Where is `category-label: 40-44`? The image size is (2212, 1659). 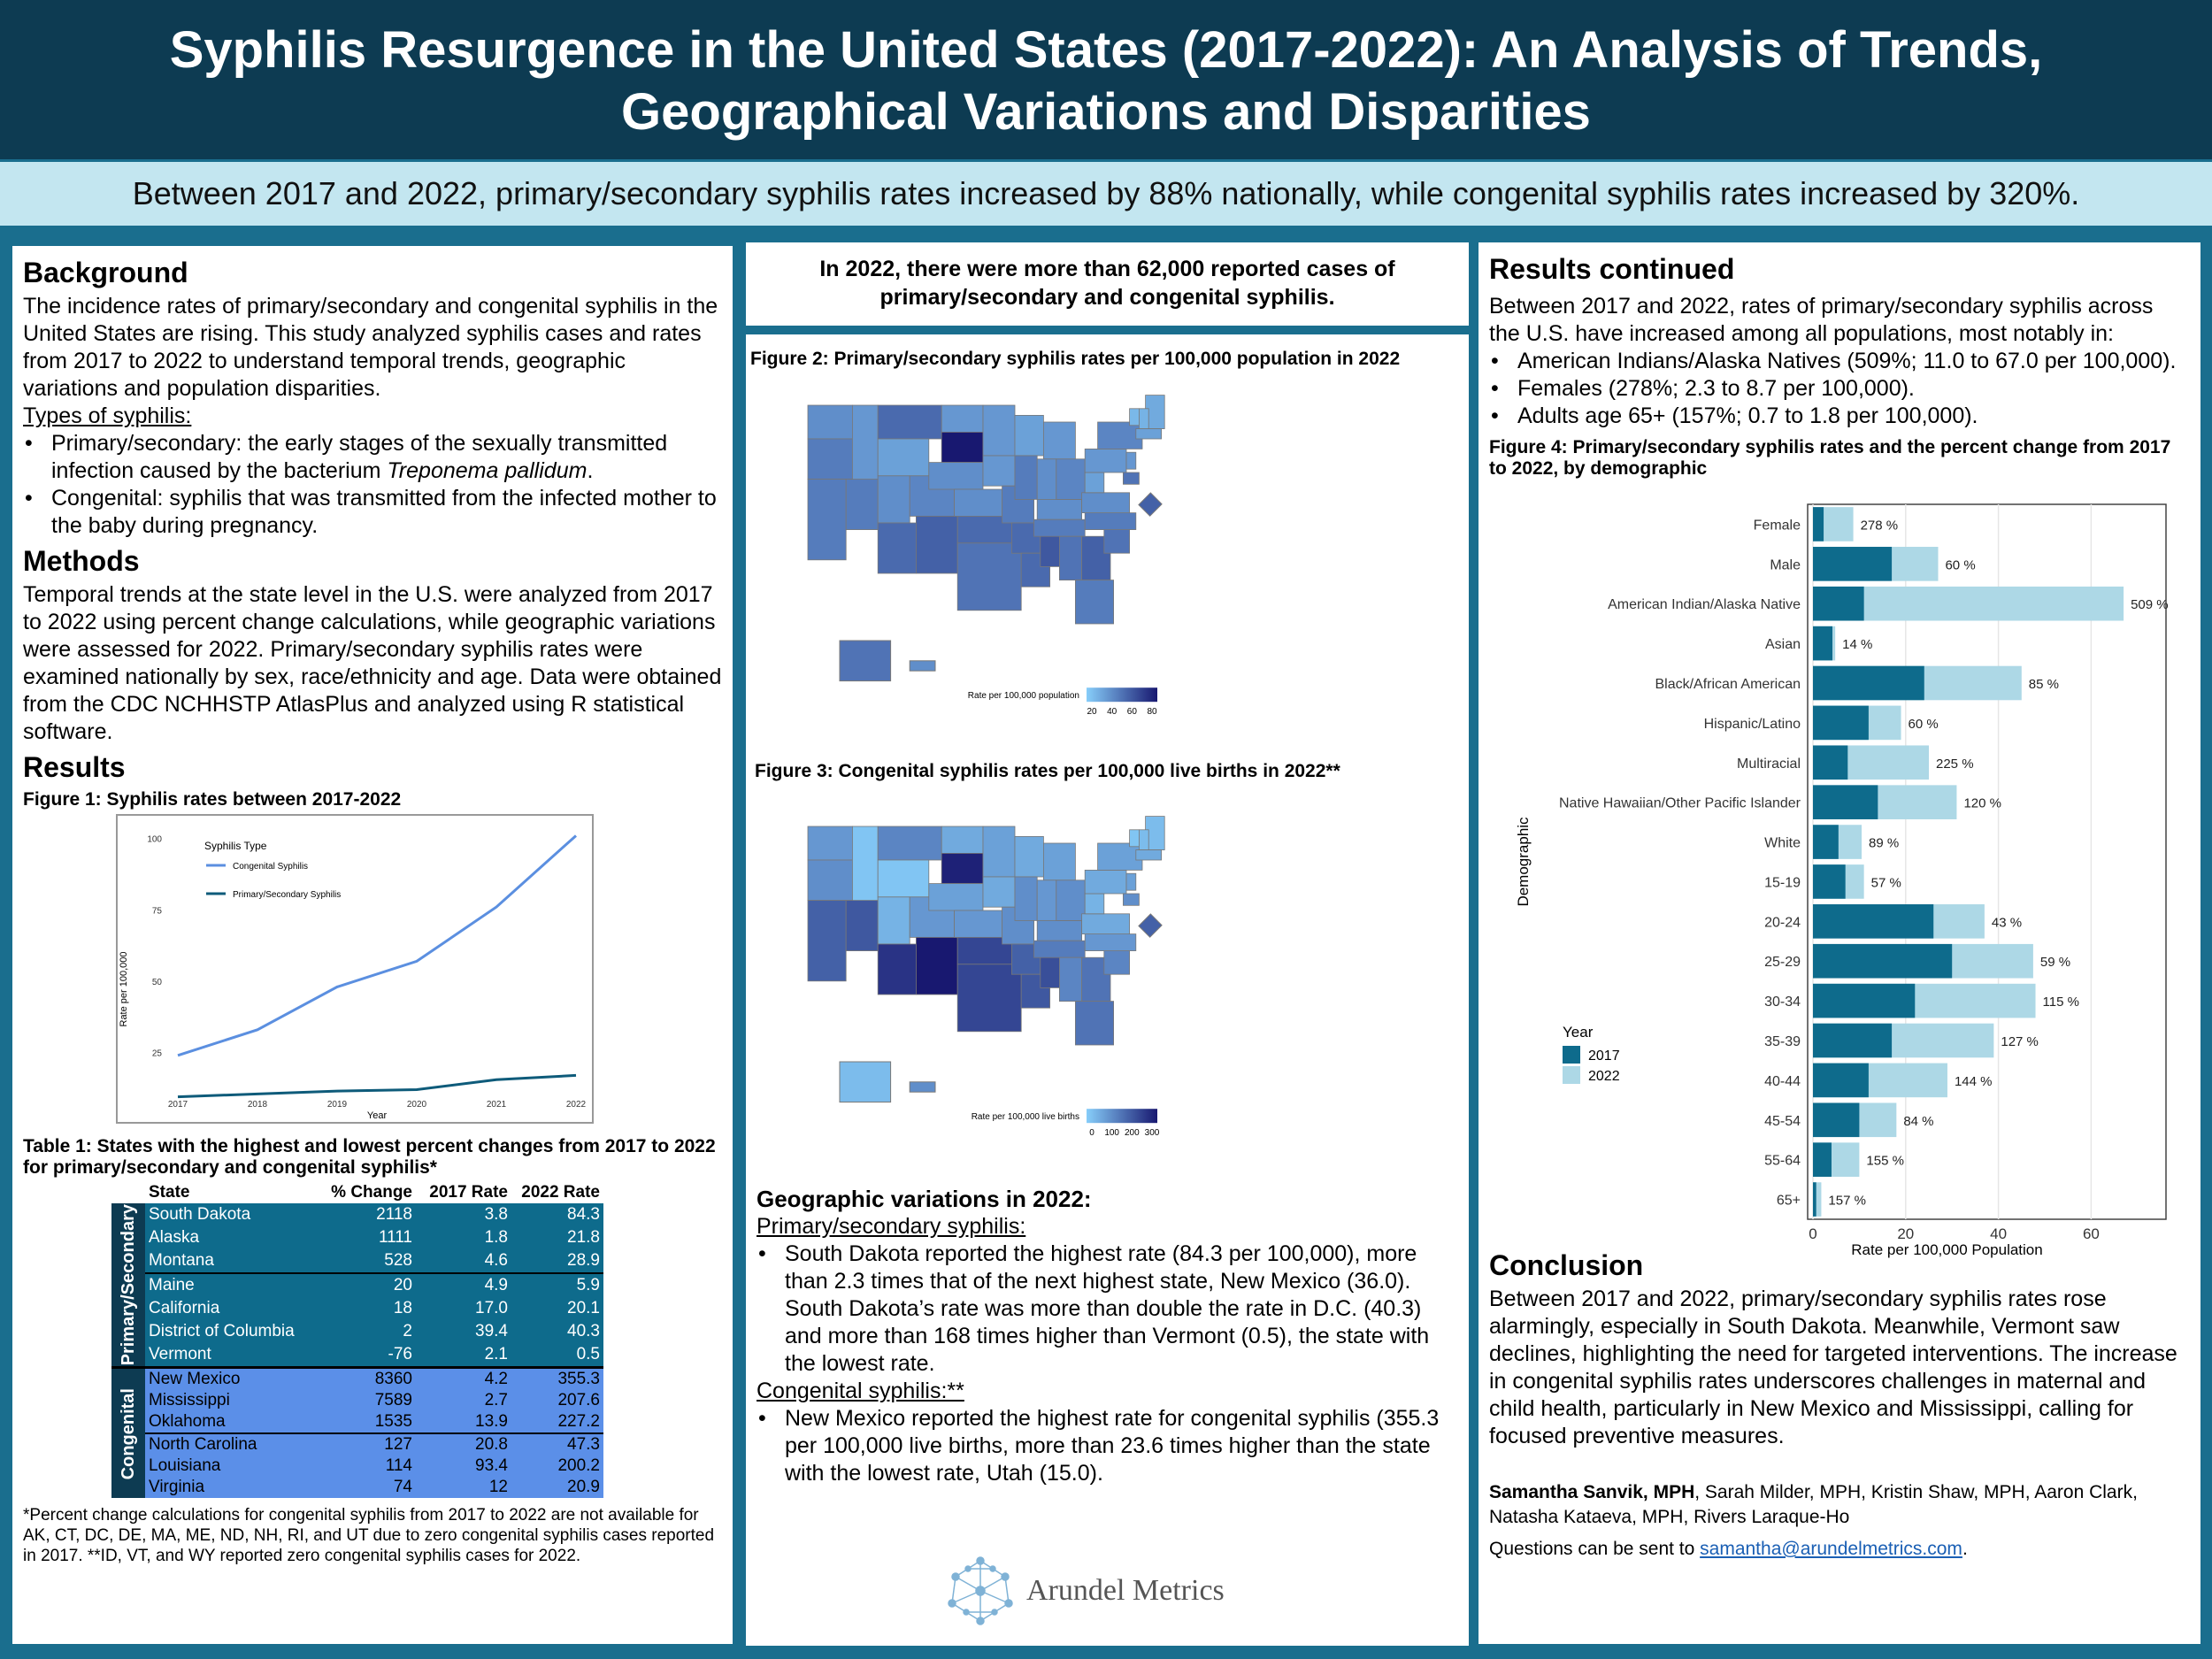
category-label: 40-44 is located at coordinates (1783, 1082).